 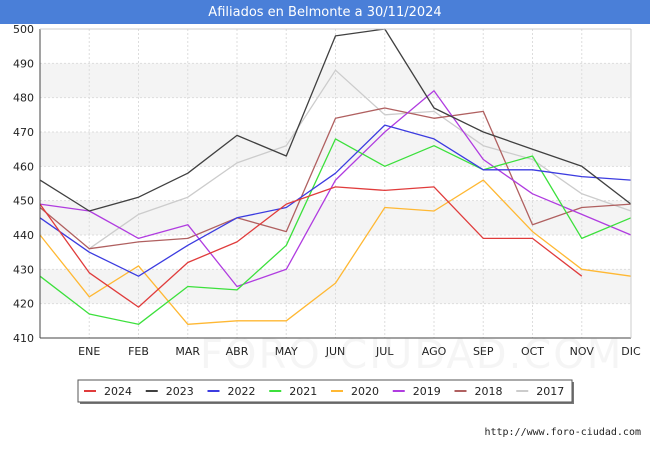 What do you see at coordinates (325, 12) in the screenshot?
I see `chart-title: Afiliados en Belmonte a 30/11/2024` at bounding box center [325, 12].